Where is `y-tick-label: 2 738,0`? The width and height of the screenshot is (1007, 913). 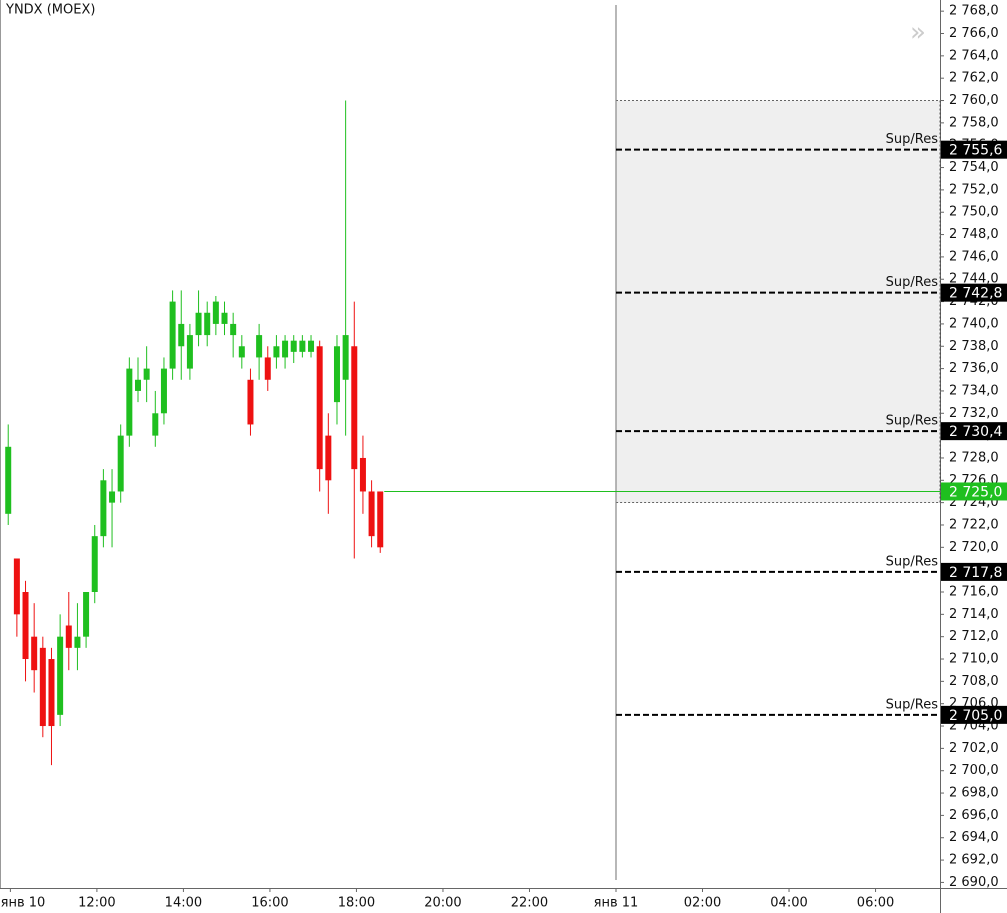
y-tick-label: 2 738,0 is located at coordinates (974, 346).